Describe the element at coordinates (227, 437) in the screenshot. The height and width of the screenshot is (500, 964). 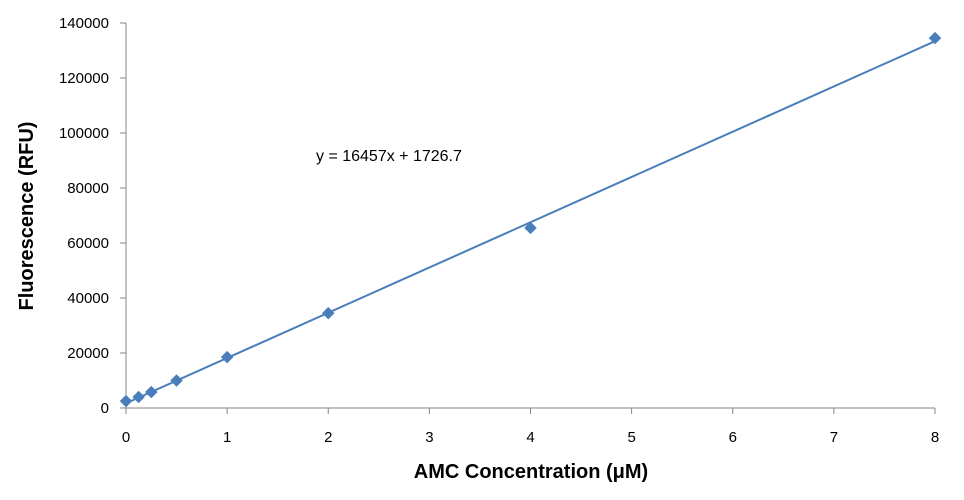
I see `x-tick-label: 1` at that location.